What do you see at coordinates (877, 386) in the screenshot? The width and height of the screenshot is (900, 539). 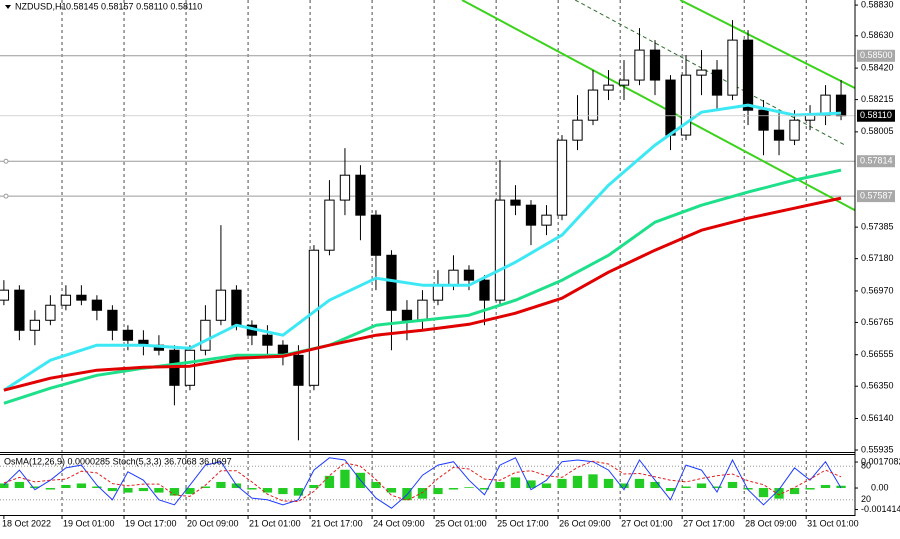 I see `y-tick-label: 0.56350` at bounding box center [877, 386].